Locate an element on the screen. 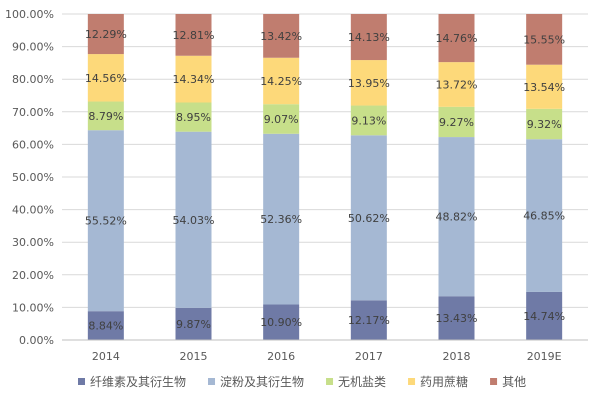 The image size is (600, 400). data-label: 8.84% is located at coordinates (105, 326).